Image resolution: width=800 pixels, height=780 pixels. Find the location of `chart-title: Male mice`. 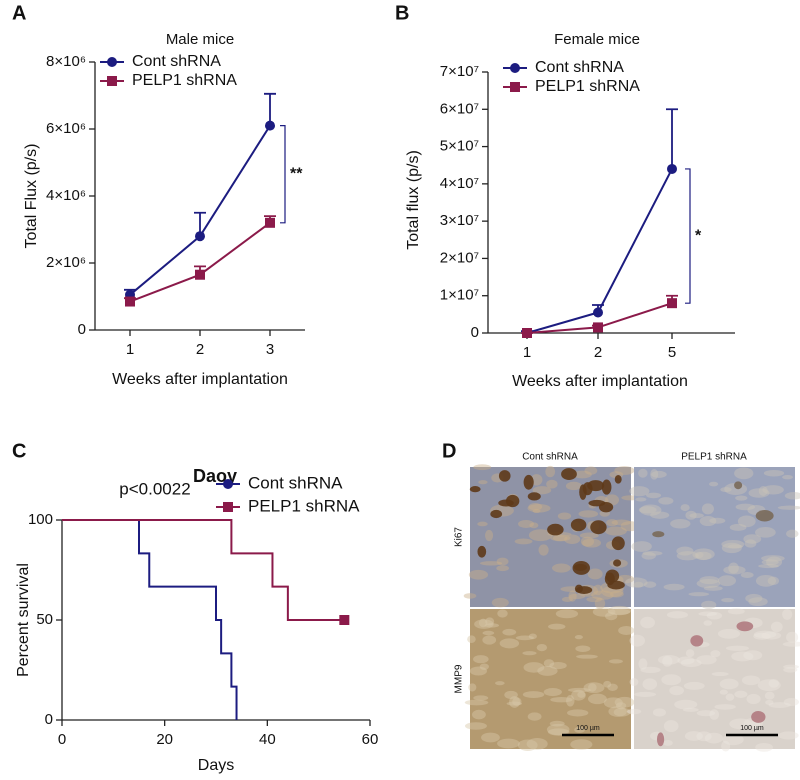

chart-title: Male mice is located at coordinates (200, 39).